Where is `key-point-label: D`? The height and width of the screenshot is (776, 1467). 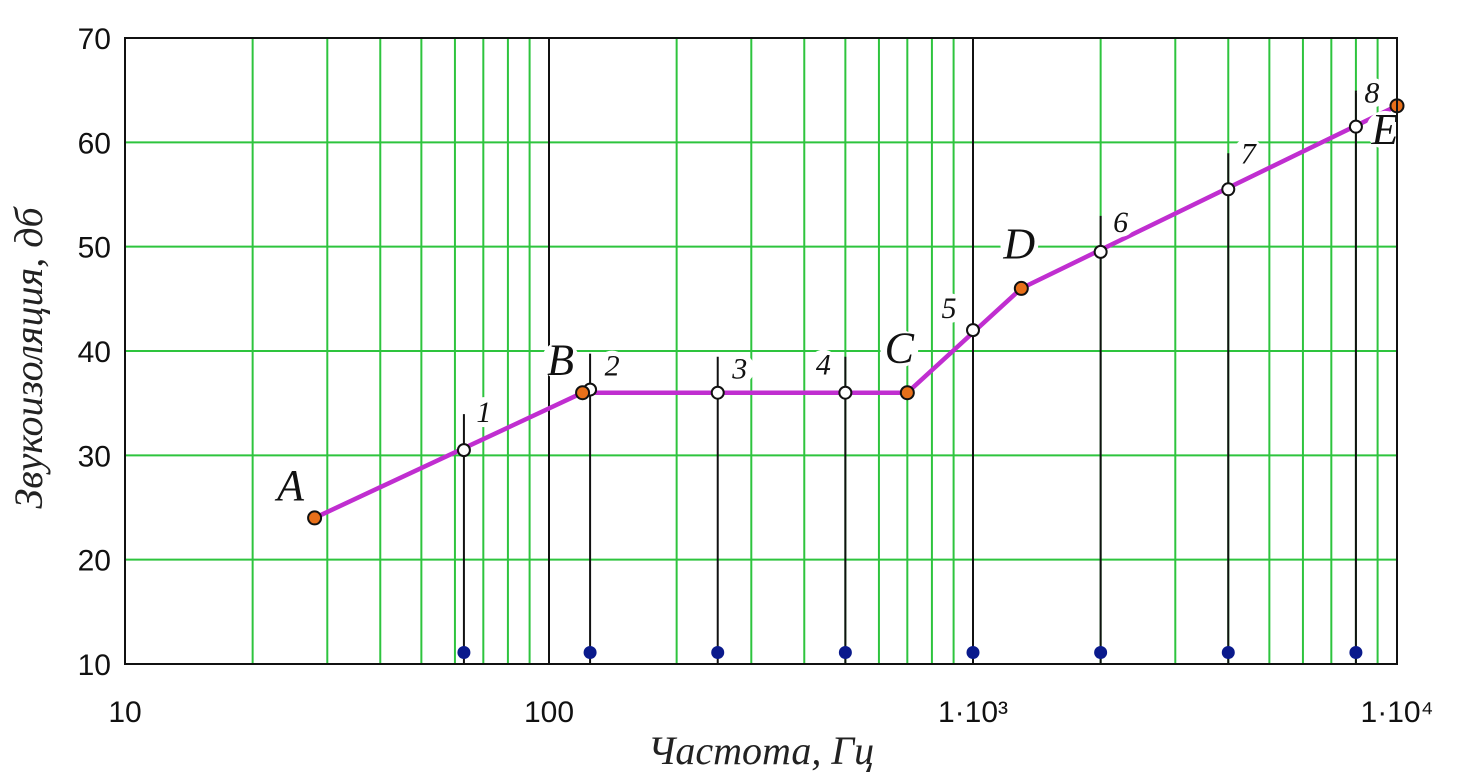
key-point-label: D is located at coordinates (1018, 243).